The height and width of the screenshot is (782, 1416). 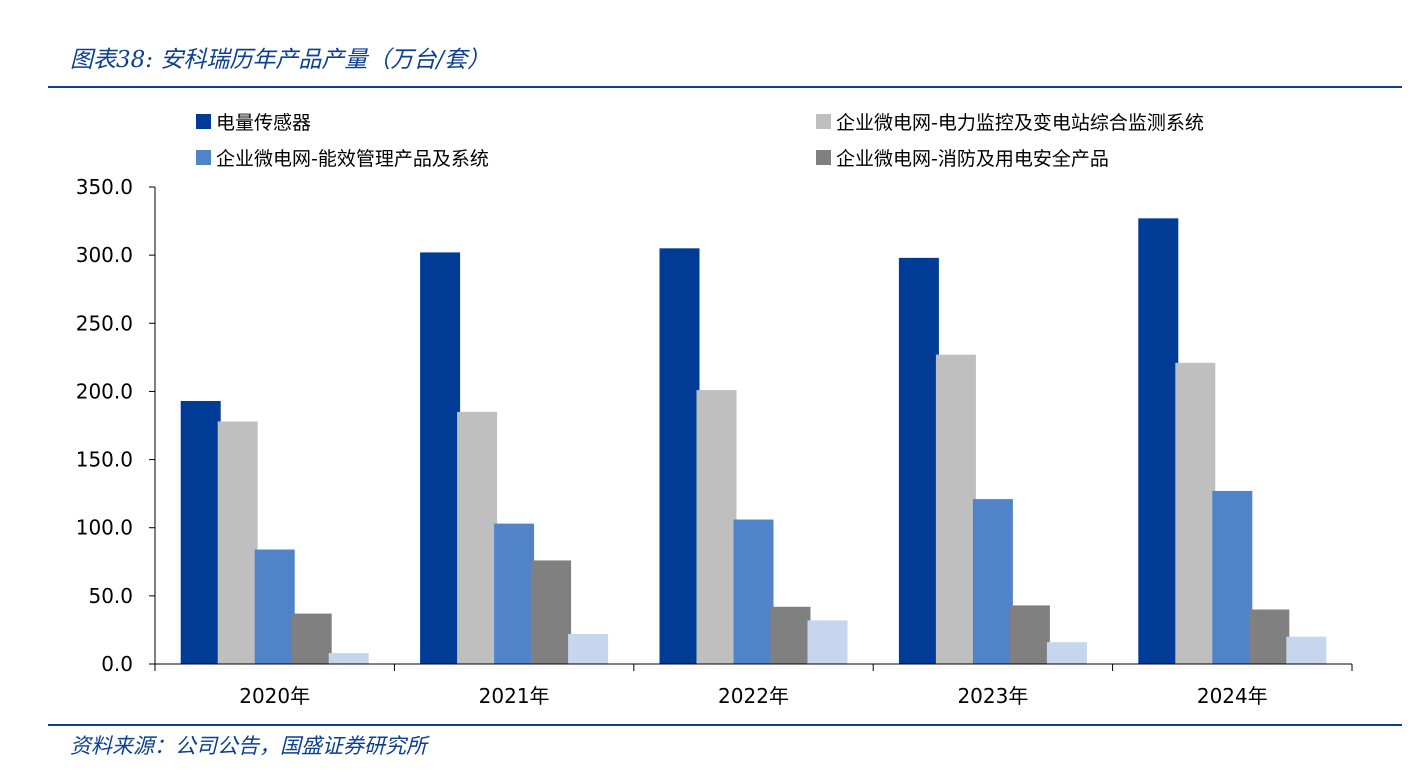 What do you see at coordinates (1020, 123) in the screenshot?
I see `legend-label: 企业微电网-电力监控及变电站综合监测系统` at bounding box center [1020, 123].